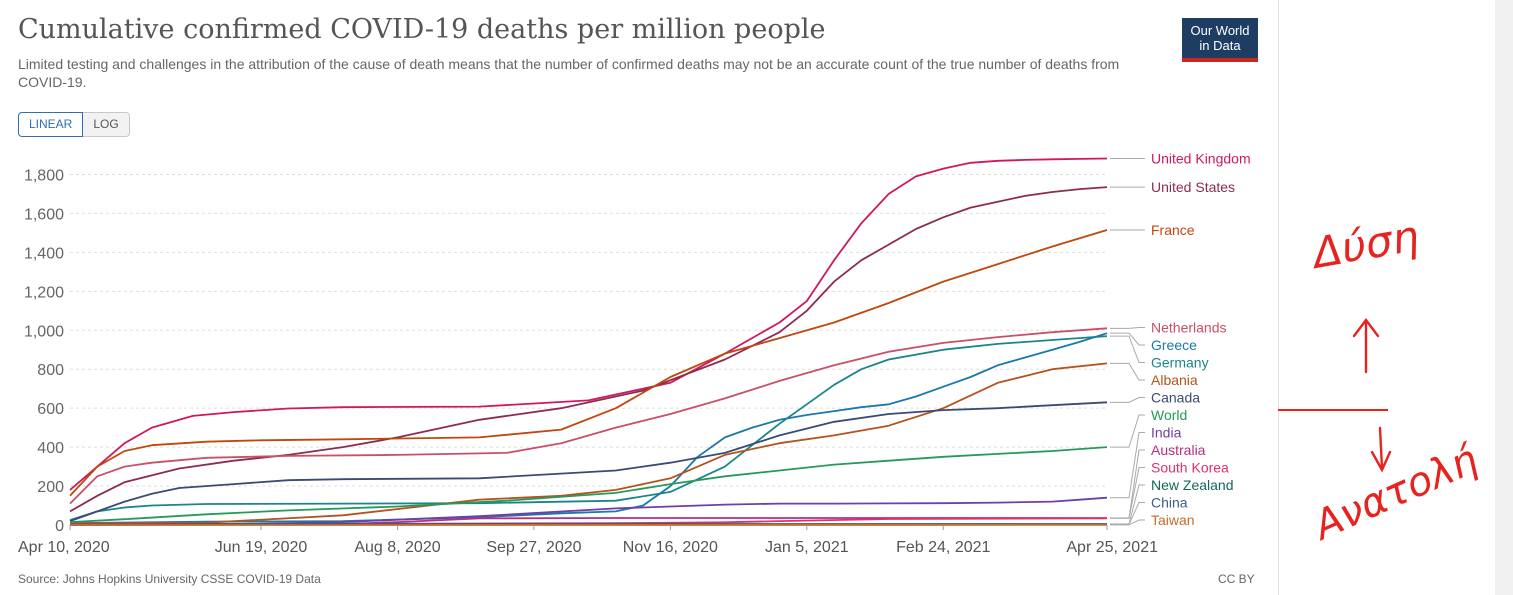  Describe the element at coordinates (1201, 159) in the screenshot. I see `legend-label-united-kingdom: United Kingdom` at that location.